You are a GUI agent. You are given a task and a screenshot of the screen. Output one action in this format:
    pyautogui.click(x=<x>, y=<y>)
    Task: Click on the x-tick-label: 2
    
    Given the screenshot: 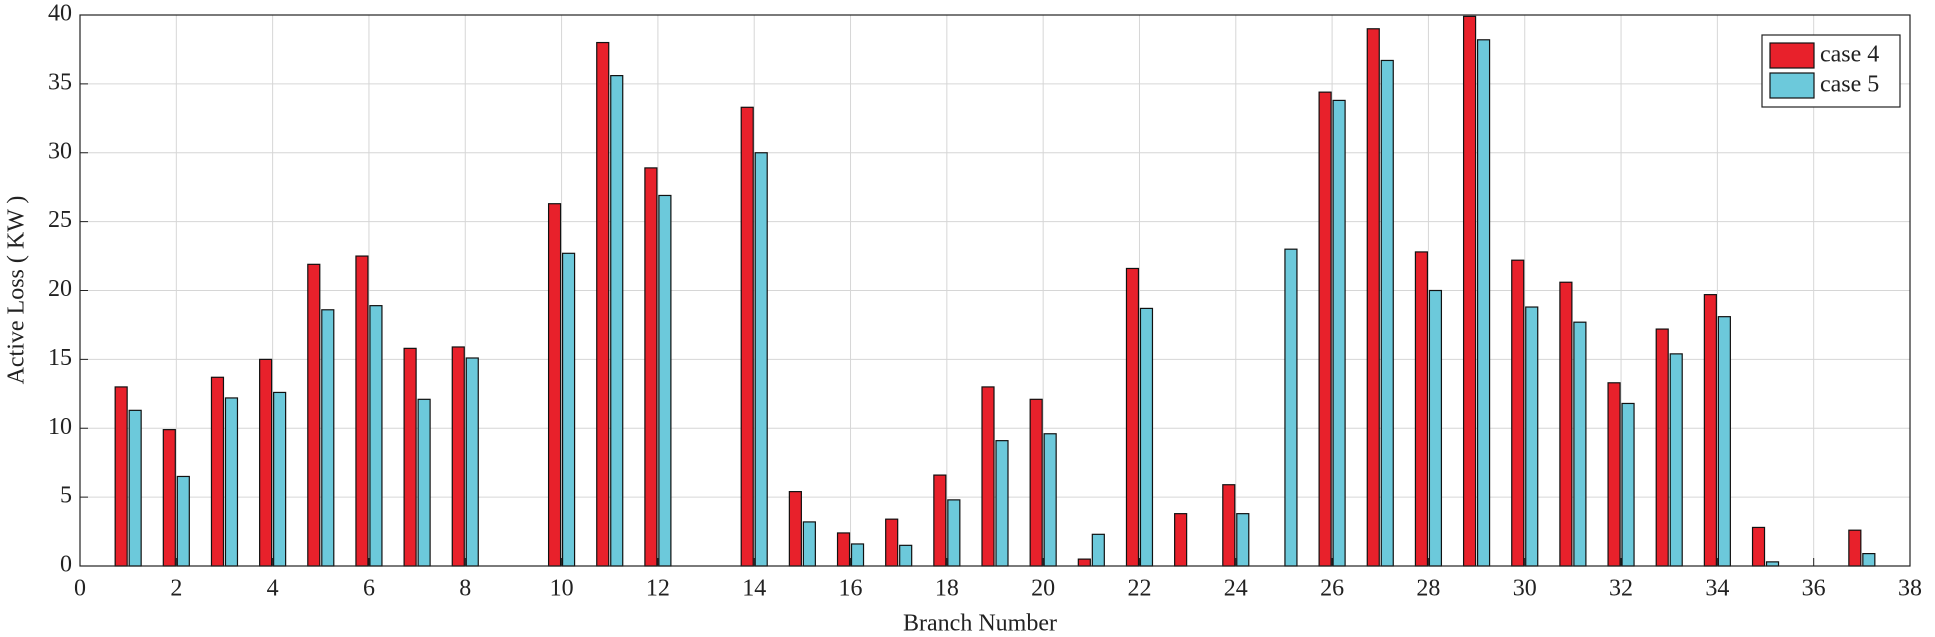 What is the action you would take?
    pyautogui.click(x=176, y=589)
    